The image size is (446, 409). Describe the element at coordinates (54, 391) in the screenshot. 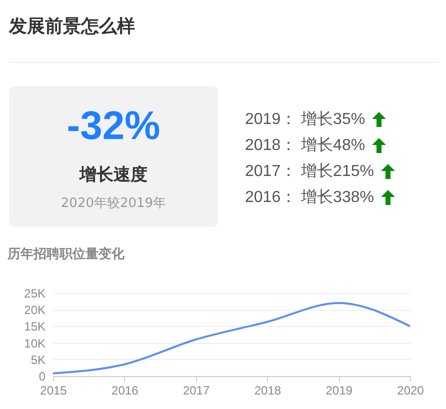

I see `x-tick-label: 2015` at that location.